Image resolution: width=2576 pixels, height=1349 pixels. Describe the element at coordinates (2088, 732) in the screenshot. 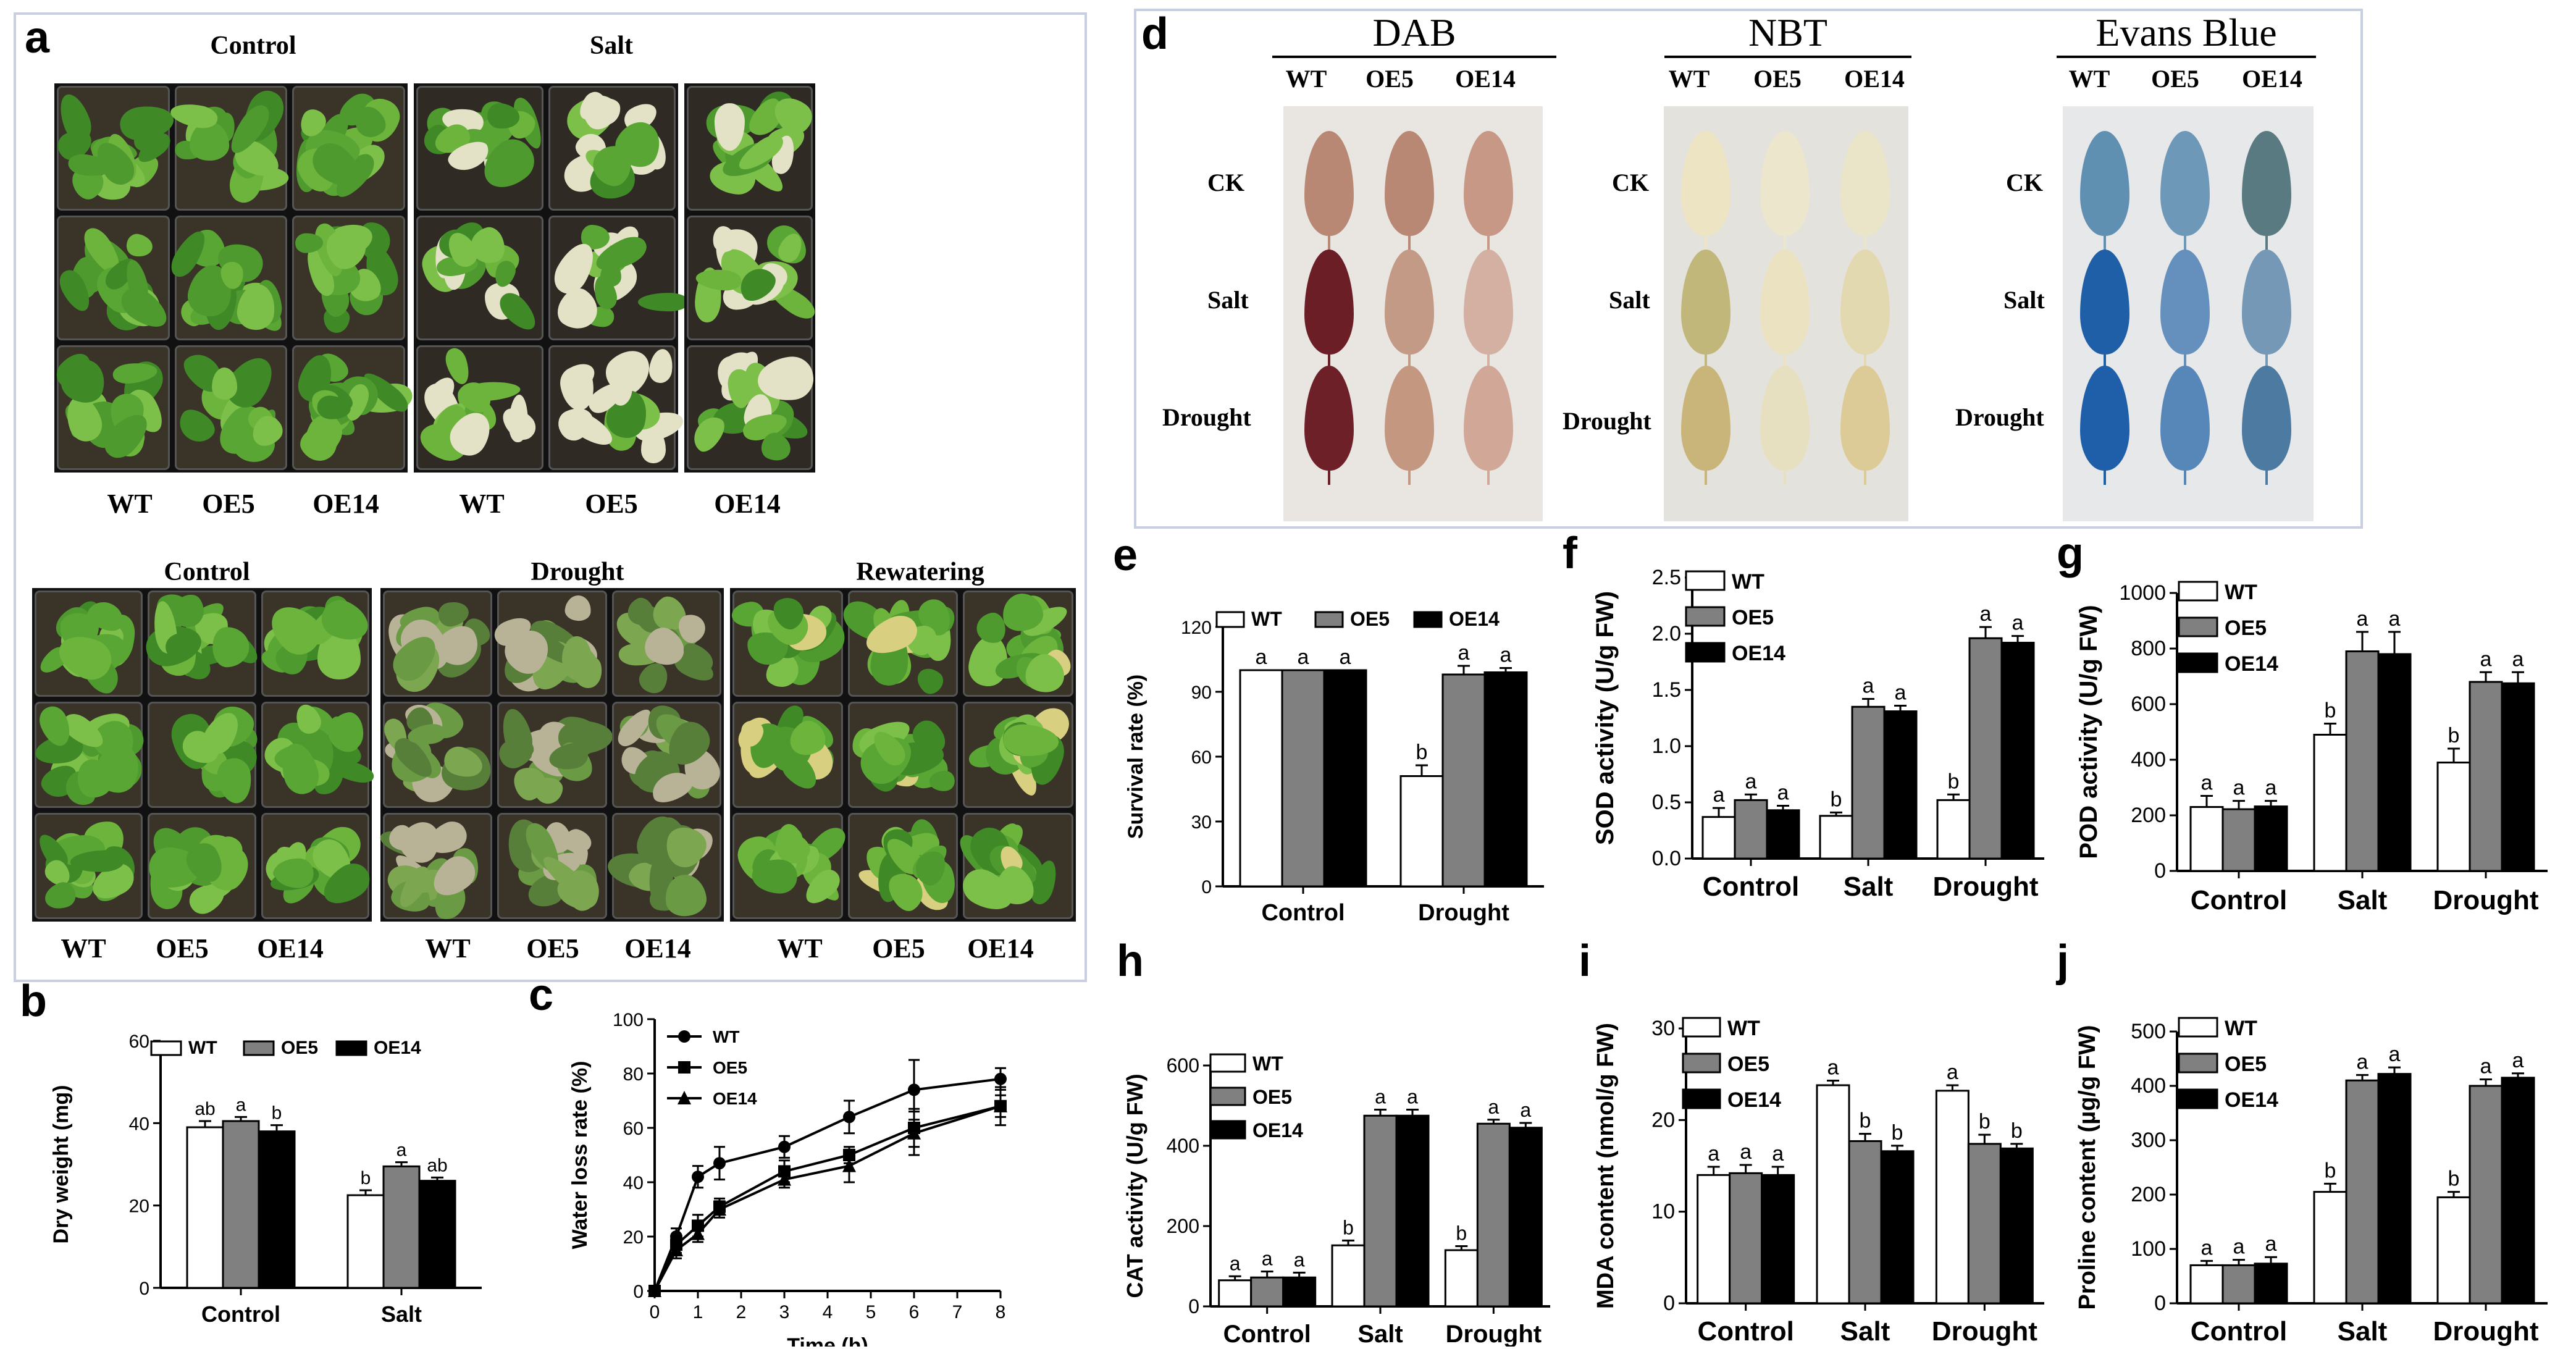

I see `y-axis-label: POD activity (U/g FW)` at that location.